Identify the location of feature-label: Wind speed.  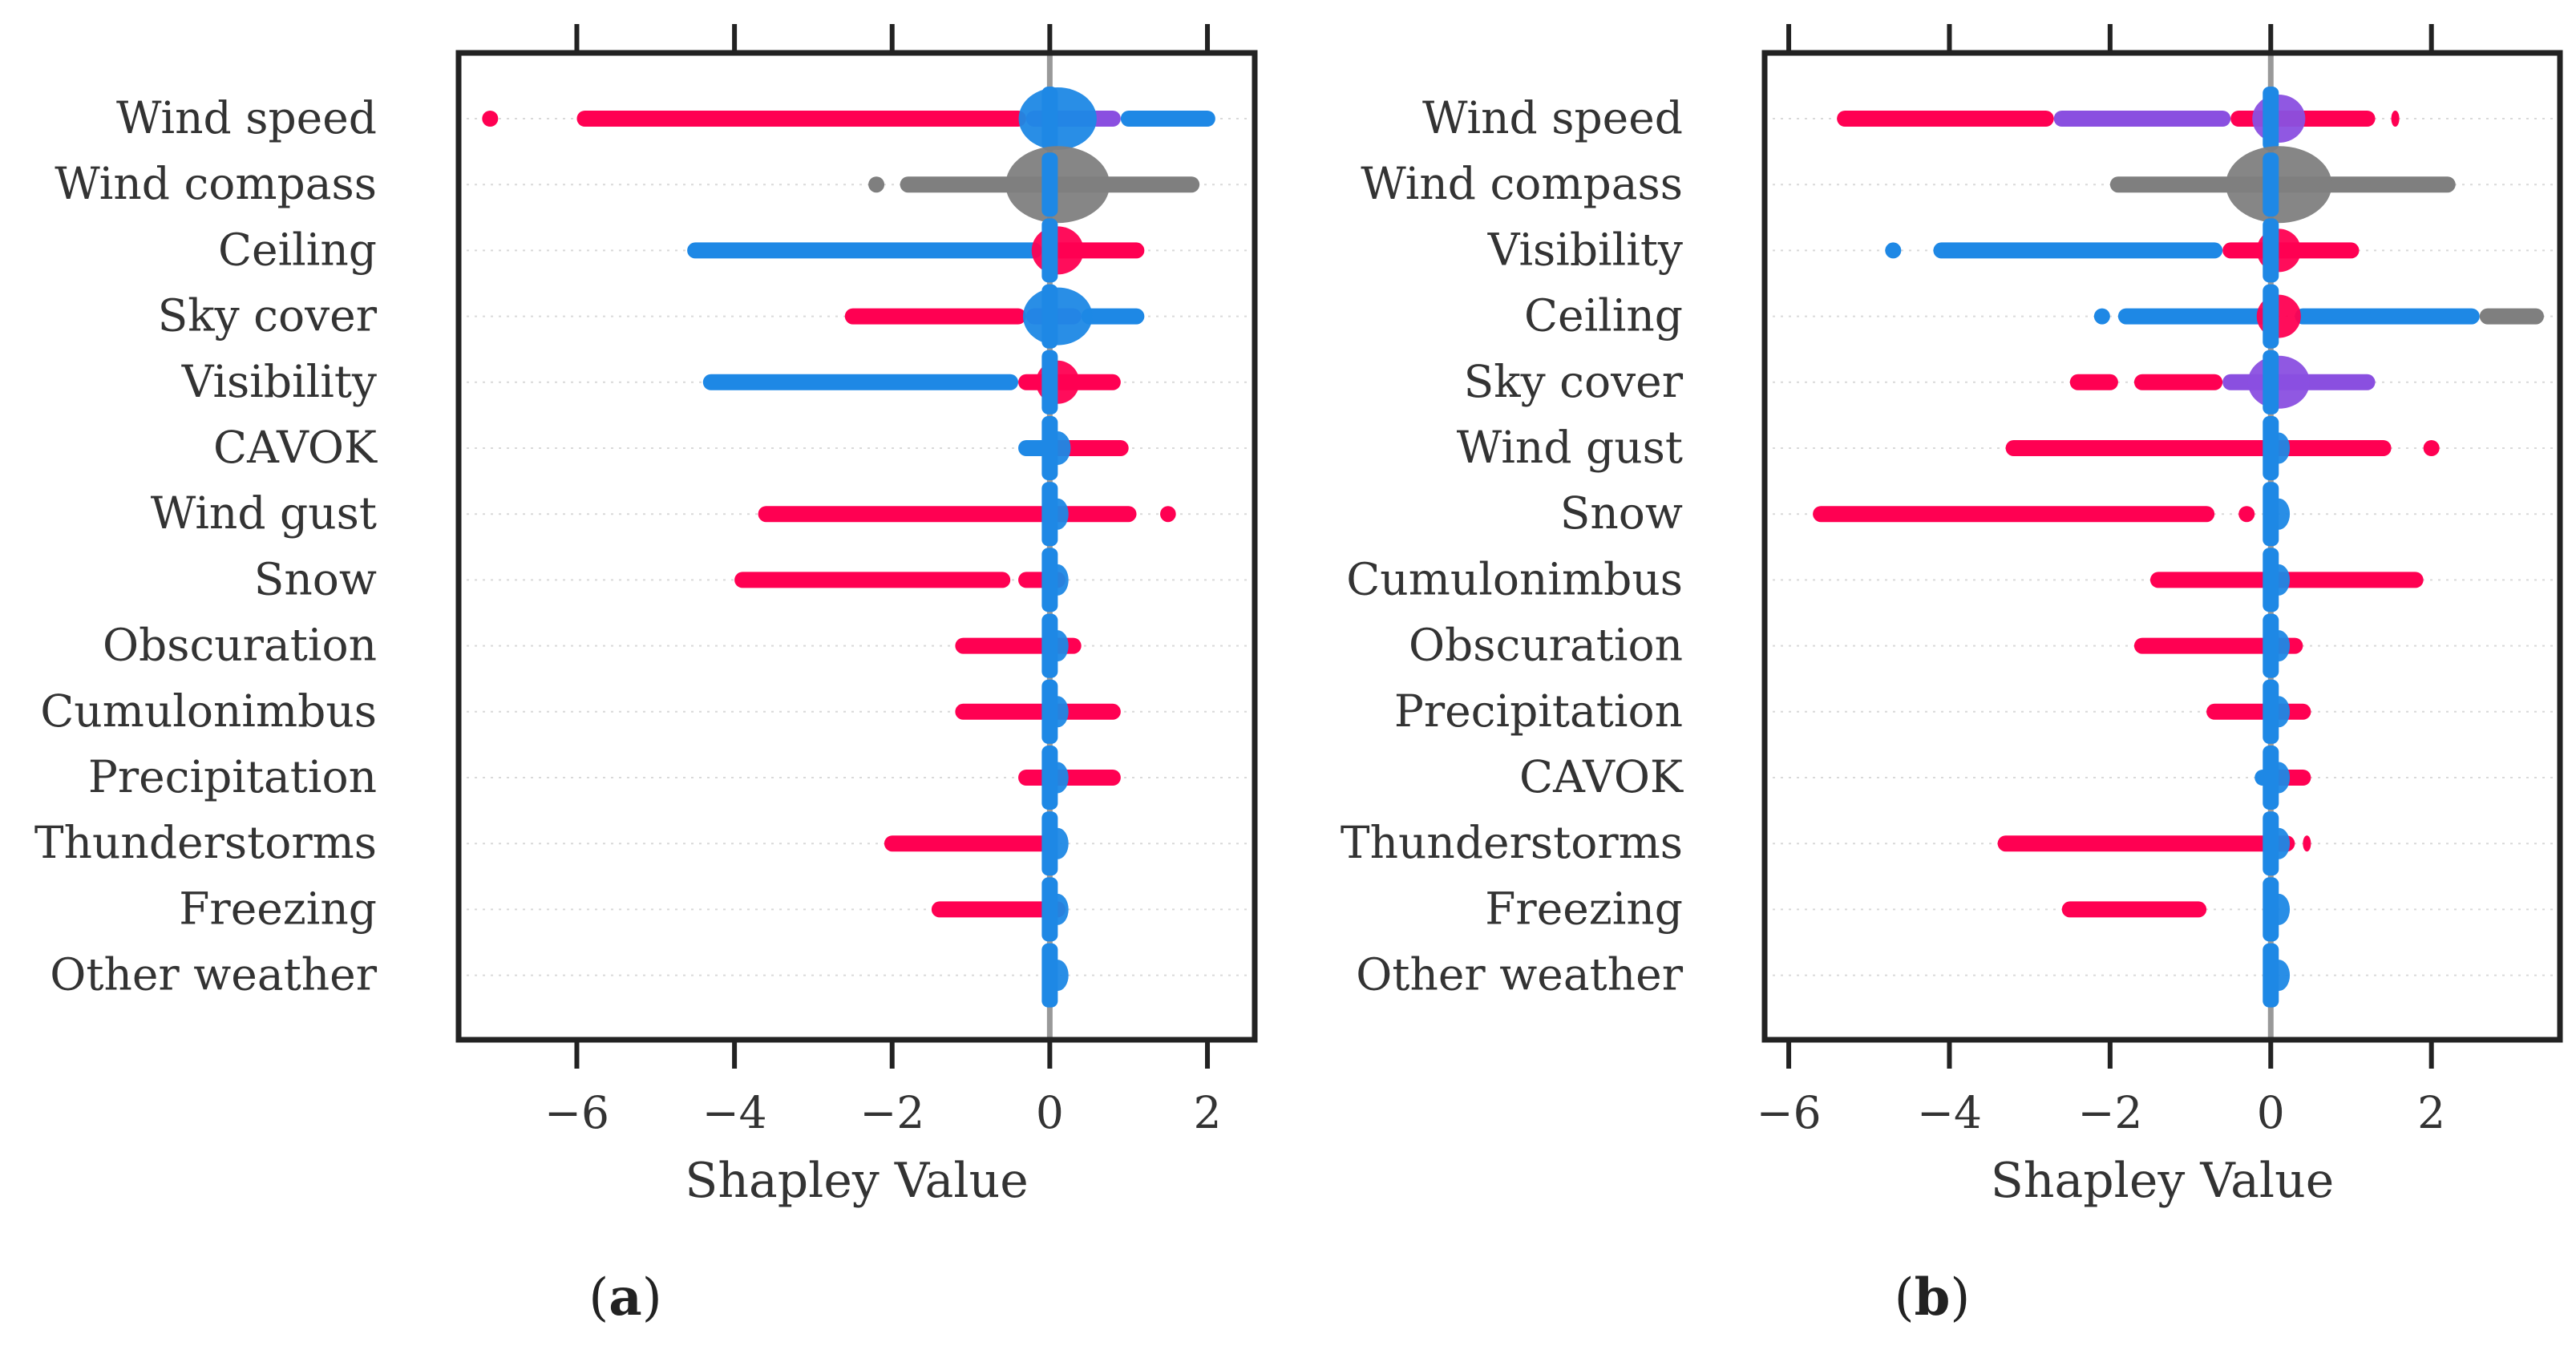
(1552, 117).